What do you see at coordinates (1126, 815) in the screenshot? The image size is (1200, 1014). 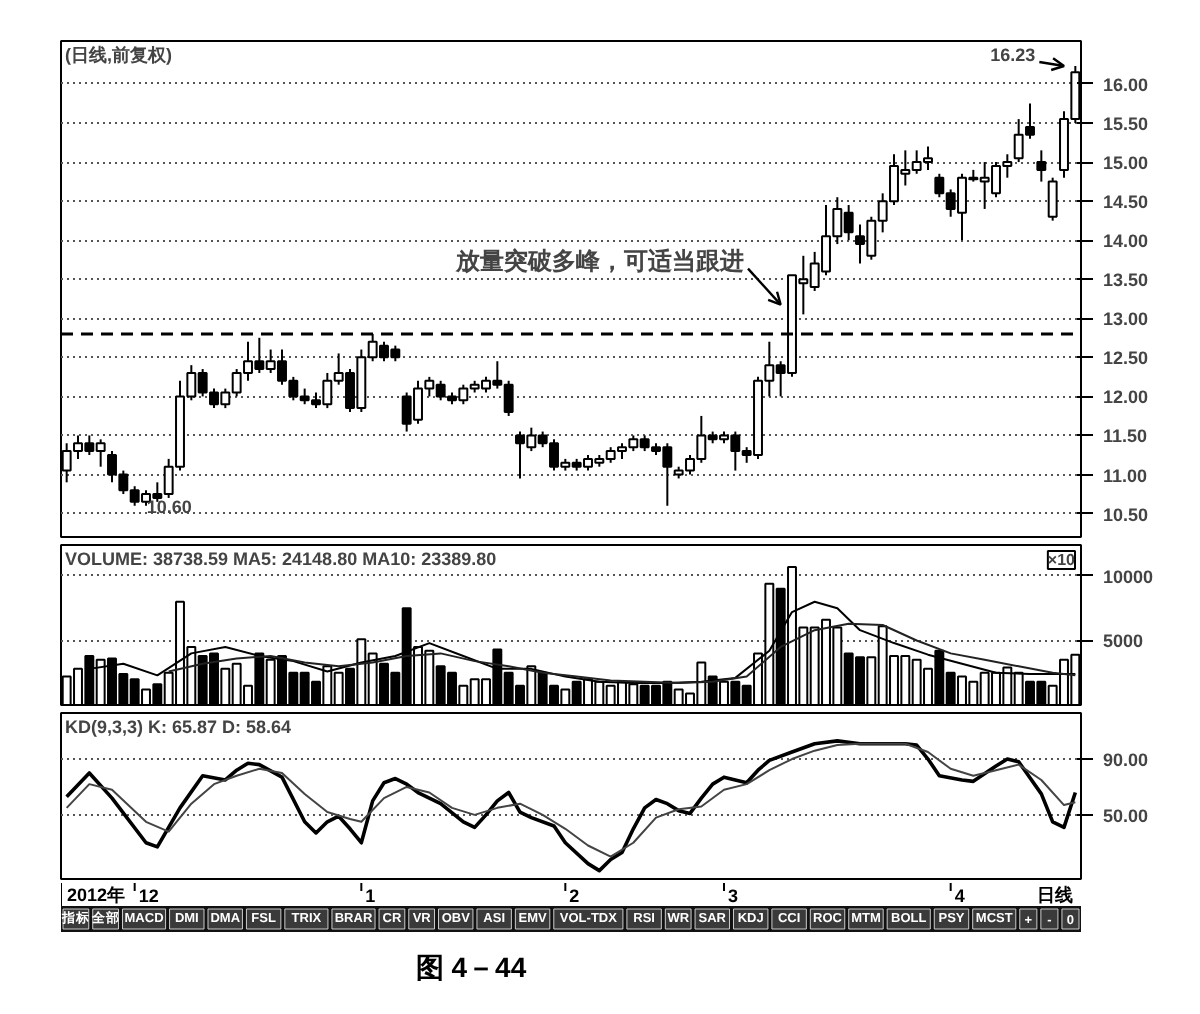 I see `y-tick-label: 50.00` at bounding box center [1126, 815].